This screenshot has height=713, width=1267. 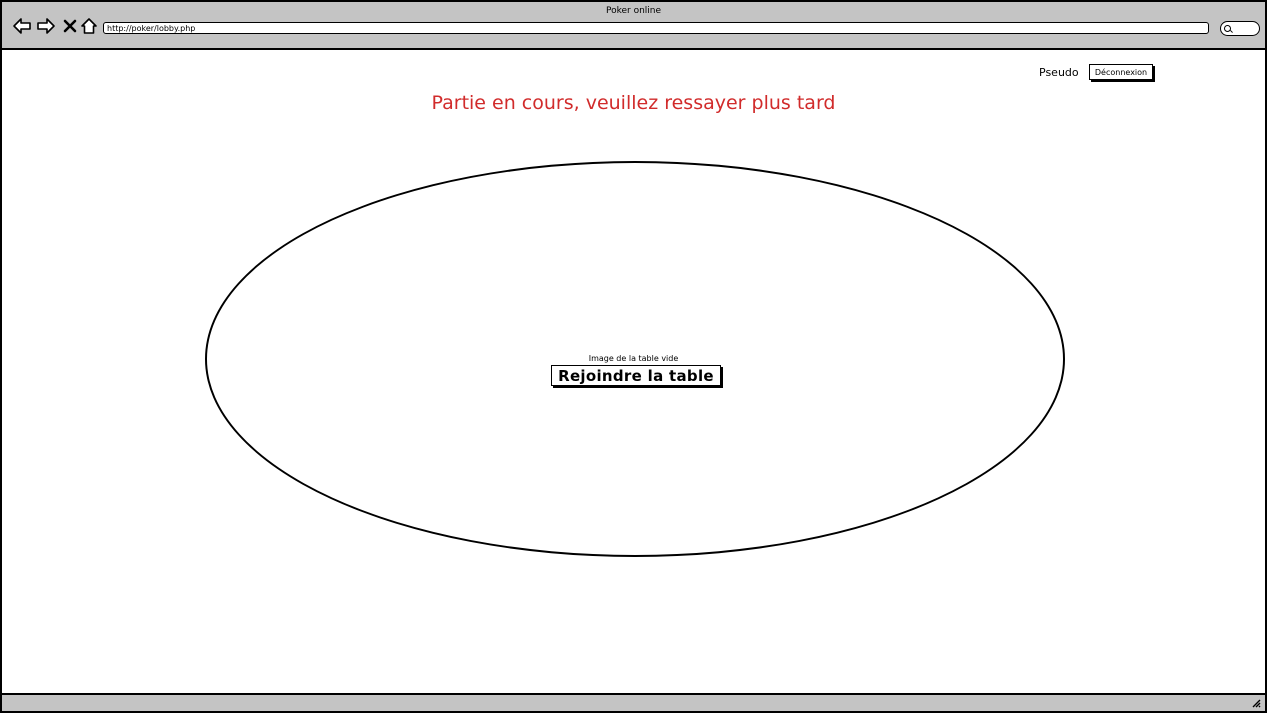 I want to click on close-icon, so click(x=70, y=26).